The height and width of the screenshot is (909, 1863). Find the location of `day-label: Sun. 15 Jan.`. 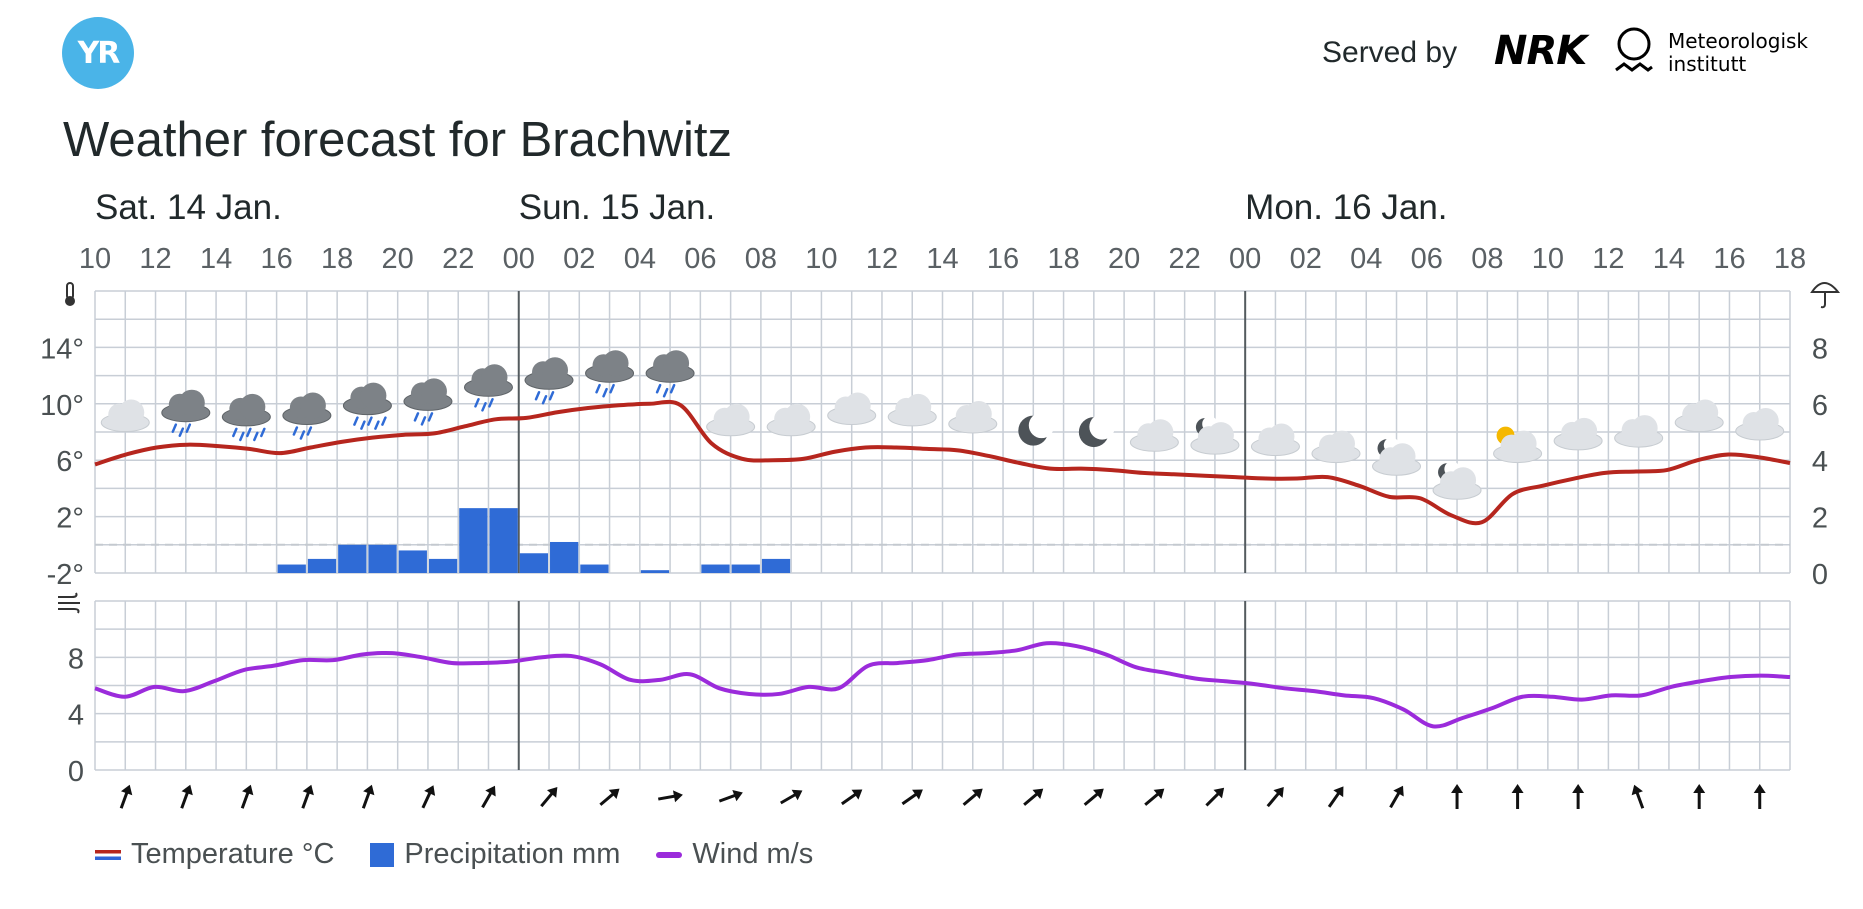

day-label: Sun. 15 Jan. is located at coordinates (617, 207).